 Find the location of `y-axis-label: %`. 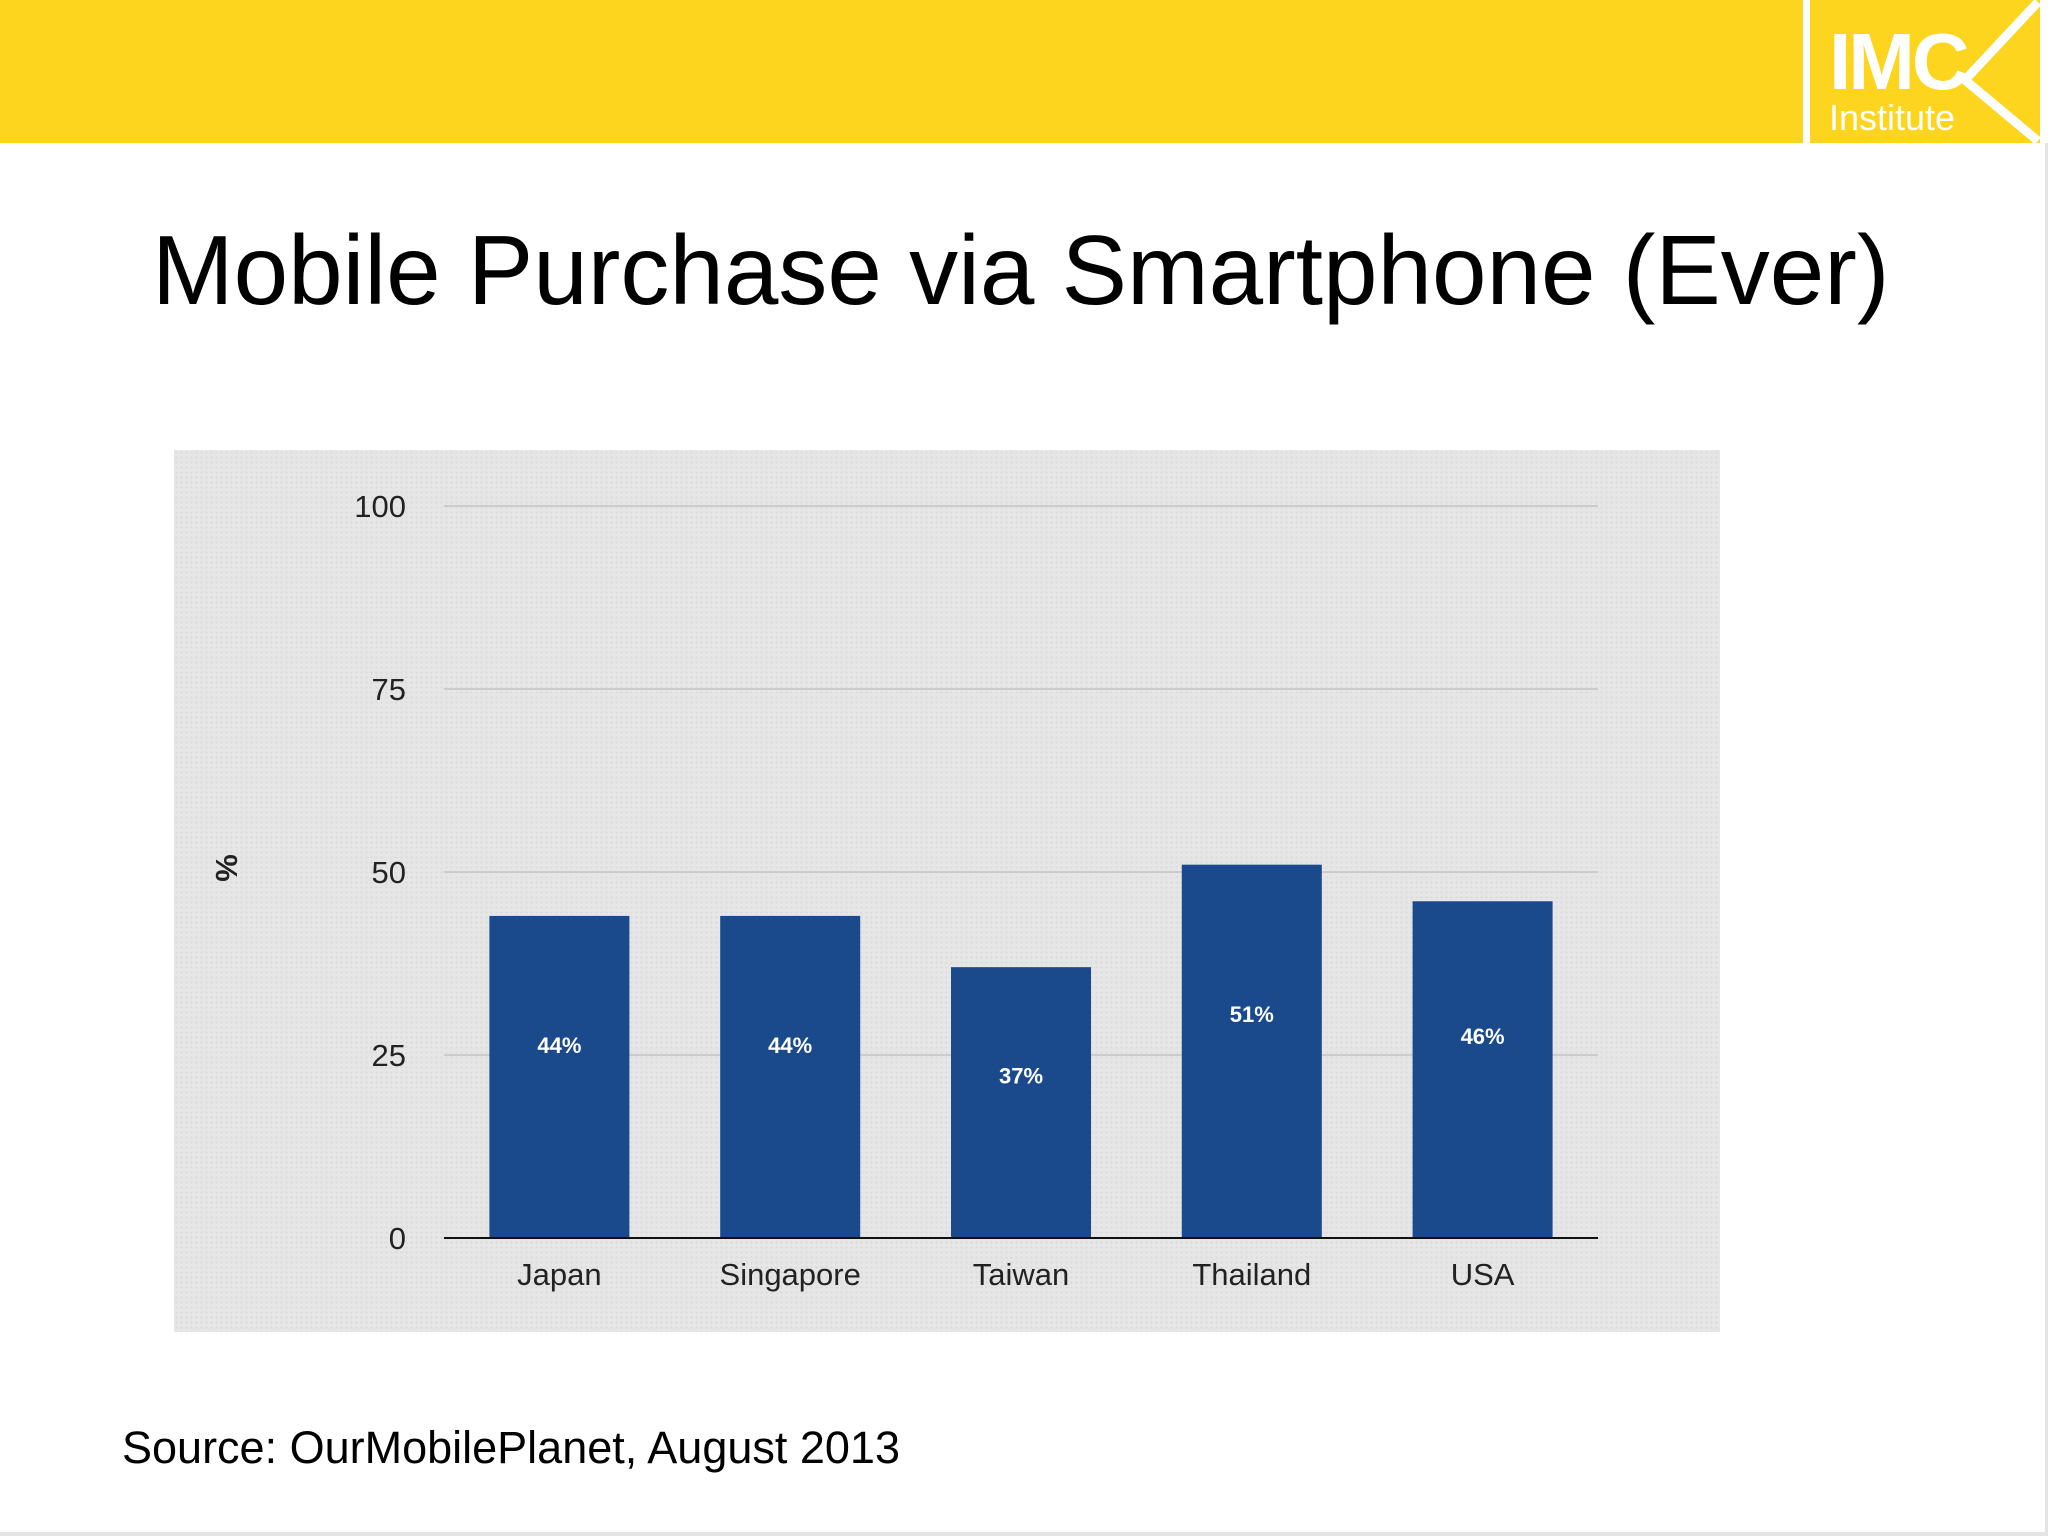

y-axis-label: % is located at coordinates (226, 868).